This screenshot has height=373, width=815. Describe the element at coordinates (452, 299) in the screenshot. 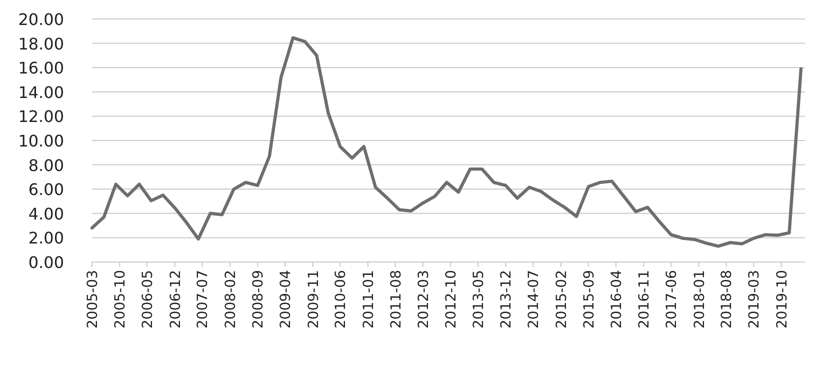

I see `x-tick-label: 2012-10` at that location.